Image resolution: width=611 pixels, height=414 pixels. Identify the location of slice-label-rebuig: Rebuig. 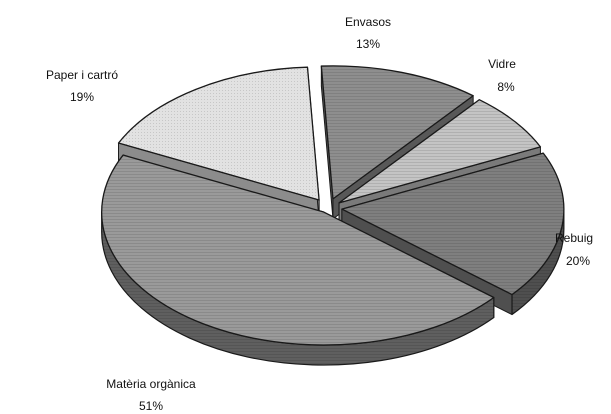
(574, 238).